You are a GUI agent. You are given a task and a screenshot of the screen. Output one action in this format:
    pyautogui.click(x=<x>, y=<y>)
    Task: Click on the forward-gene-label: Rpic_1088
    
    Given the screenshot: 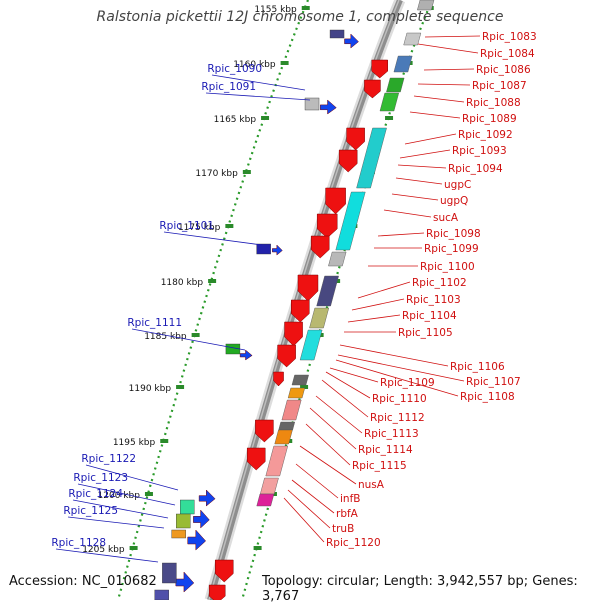 What is the action you would take?
    pyautogui.click(x=493, y=103)
    